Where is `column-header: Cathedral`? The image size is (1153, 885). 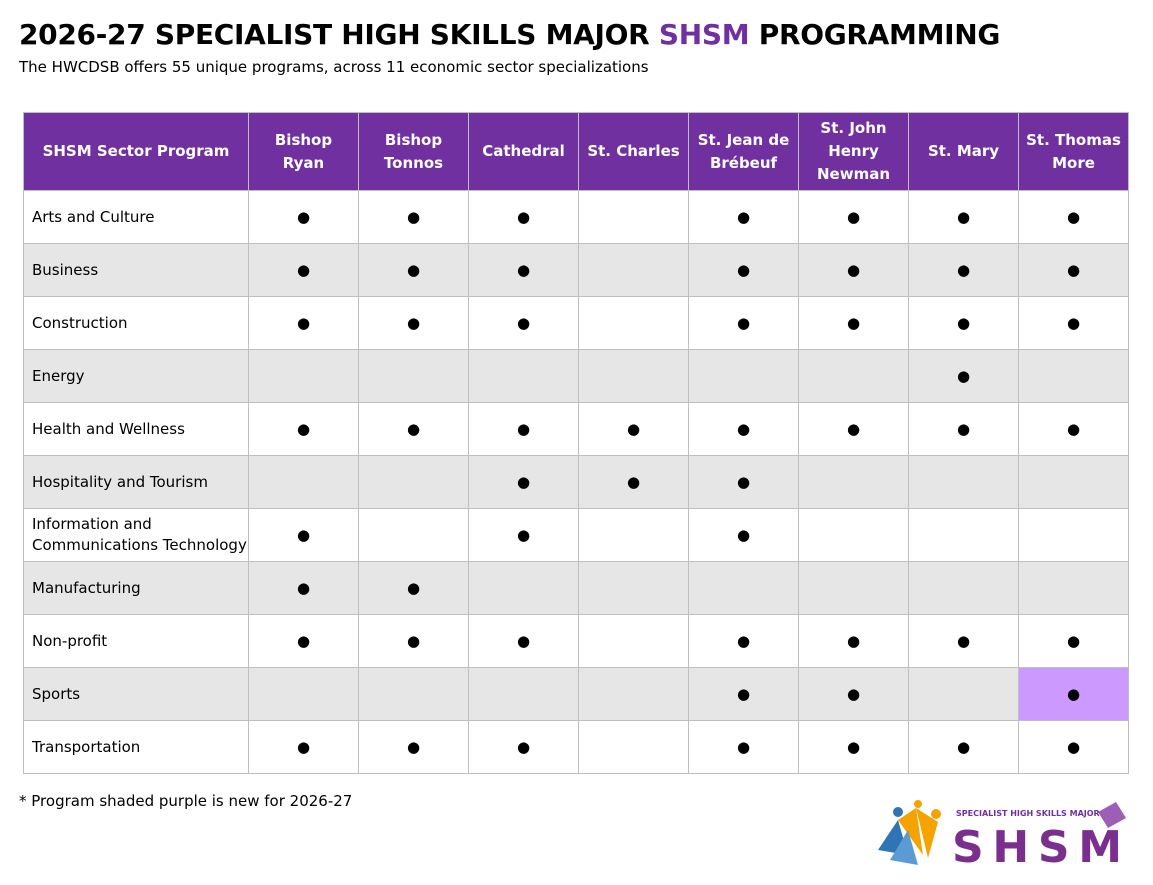
column-header: Cathedral is located at coordinates (523, 151).